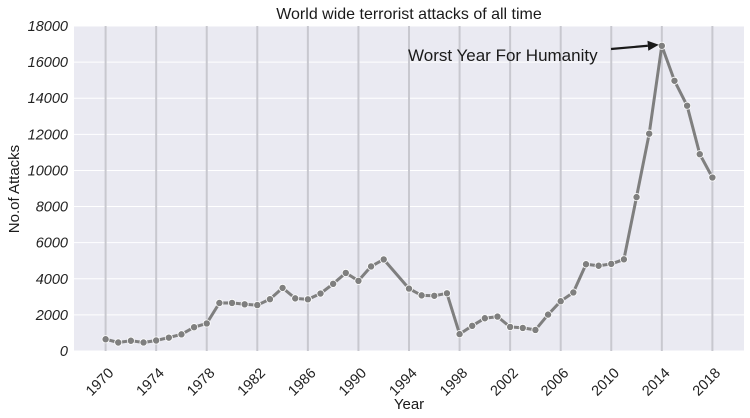 This screenshot has height=418, width=750. I want to click on x-tick-label: 2018, so click(707, 382).